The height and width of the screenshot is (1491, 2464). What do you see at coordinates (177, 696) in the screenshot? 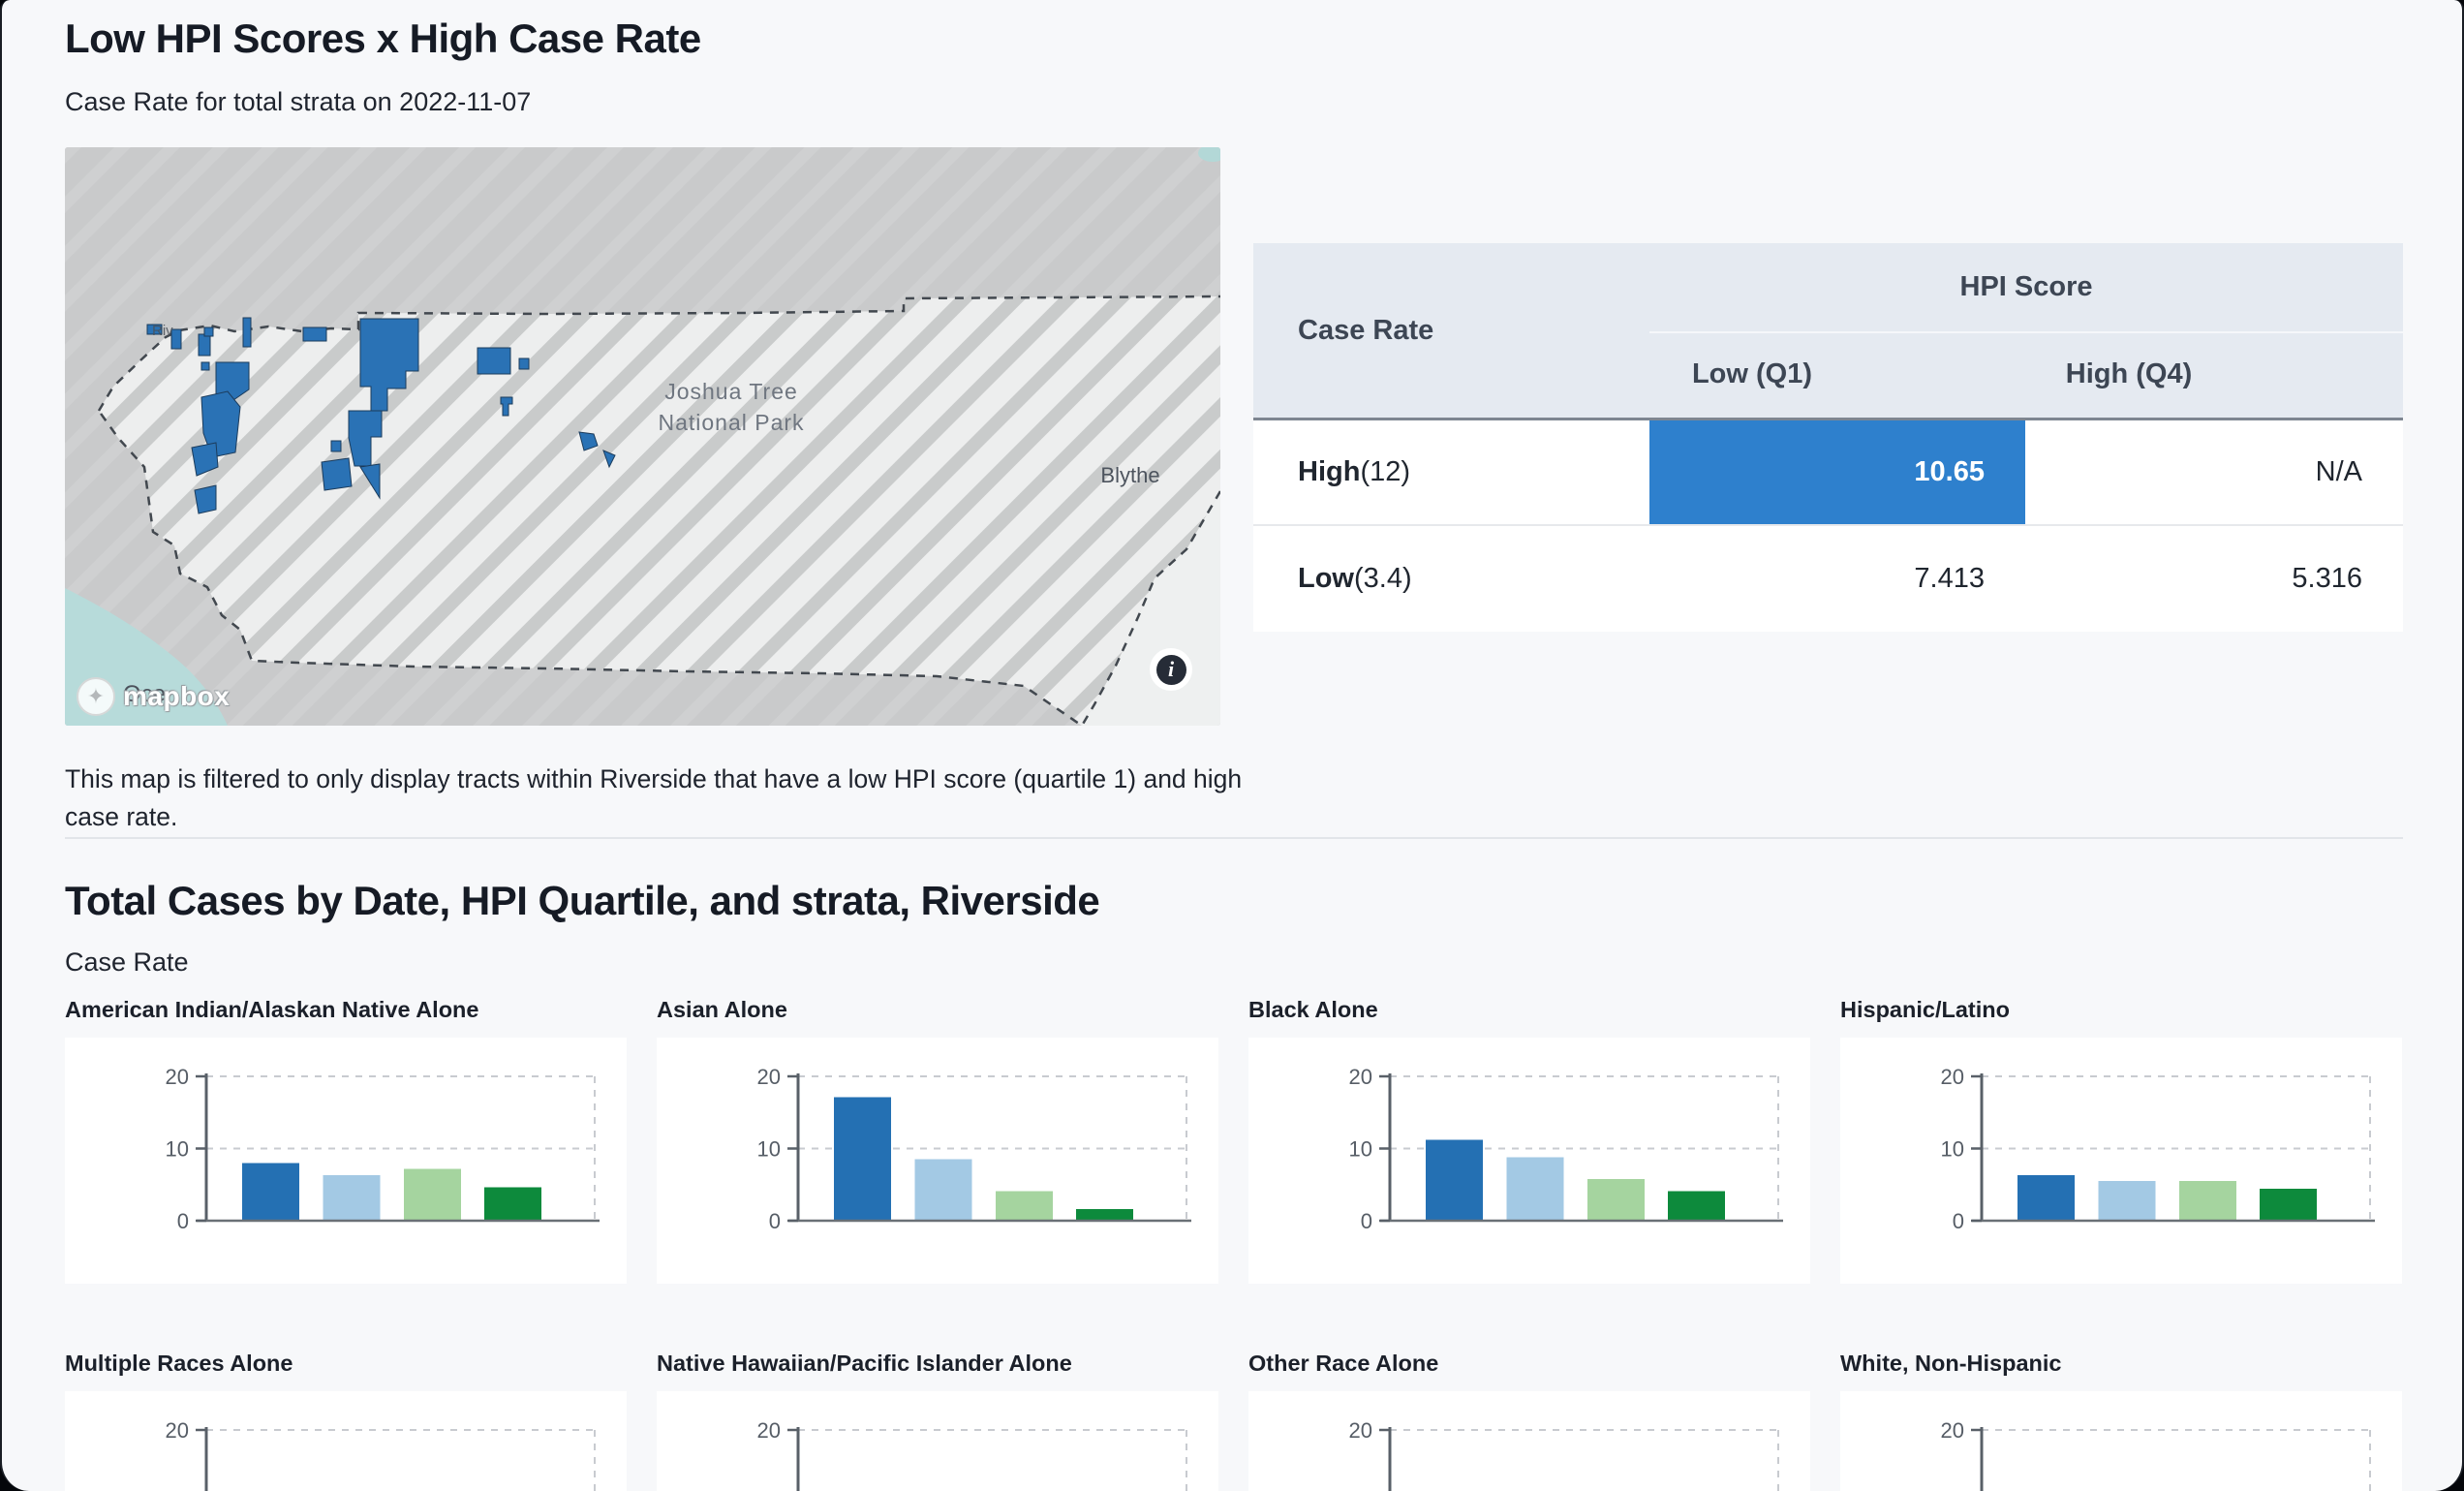
I see `mapbox-logo-word: mapbox` at bounding box center [177, 696].